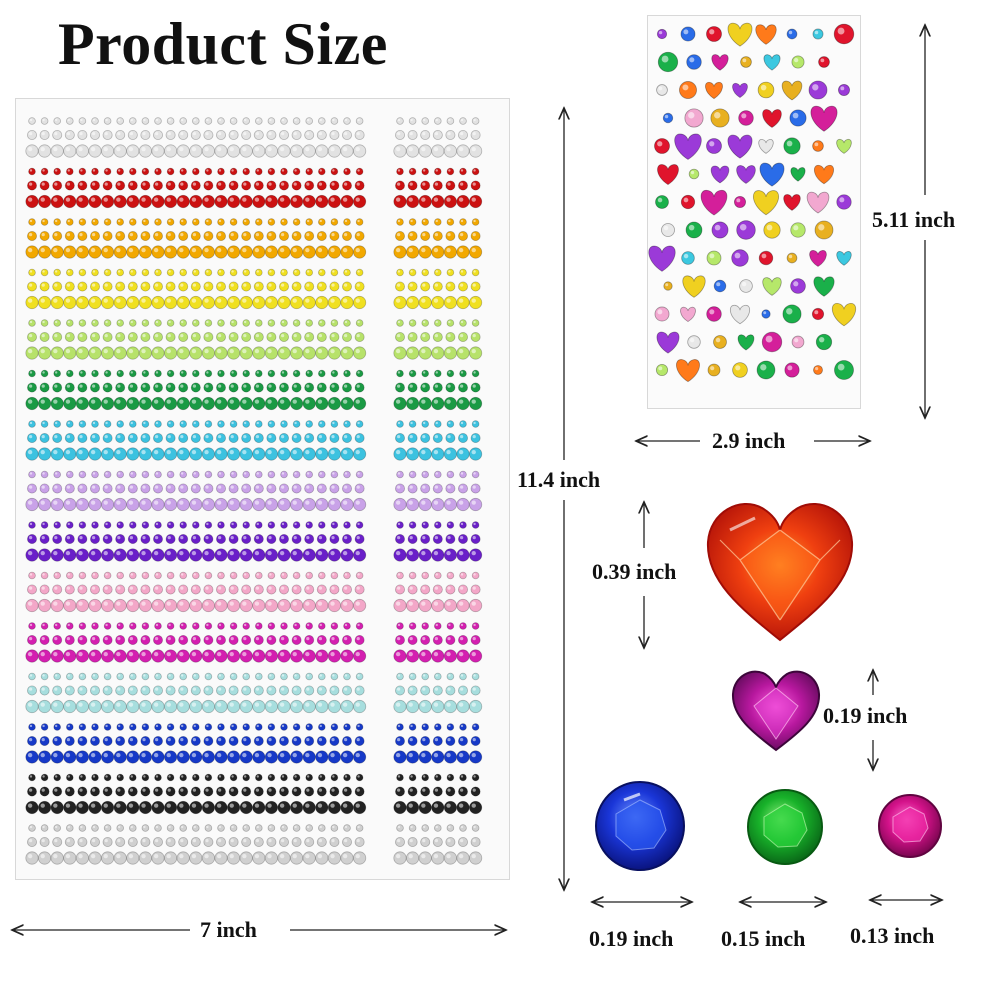  I want to click on blue-round-gem, so click(640, 826).